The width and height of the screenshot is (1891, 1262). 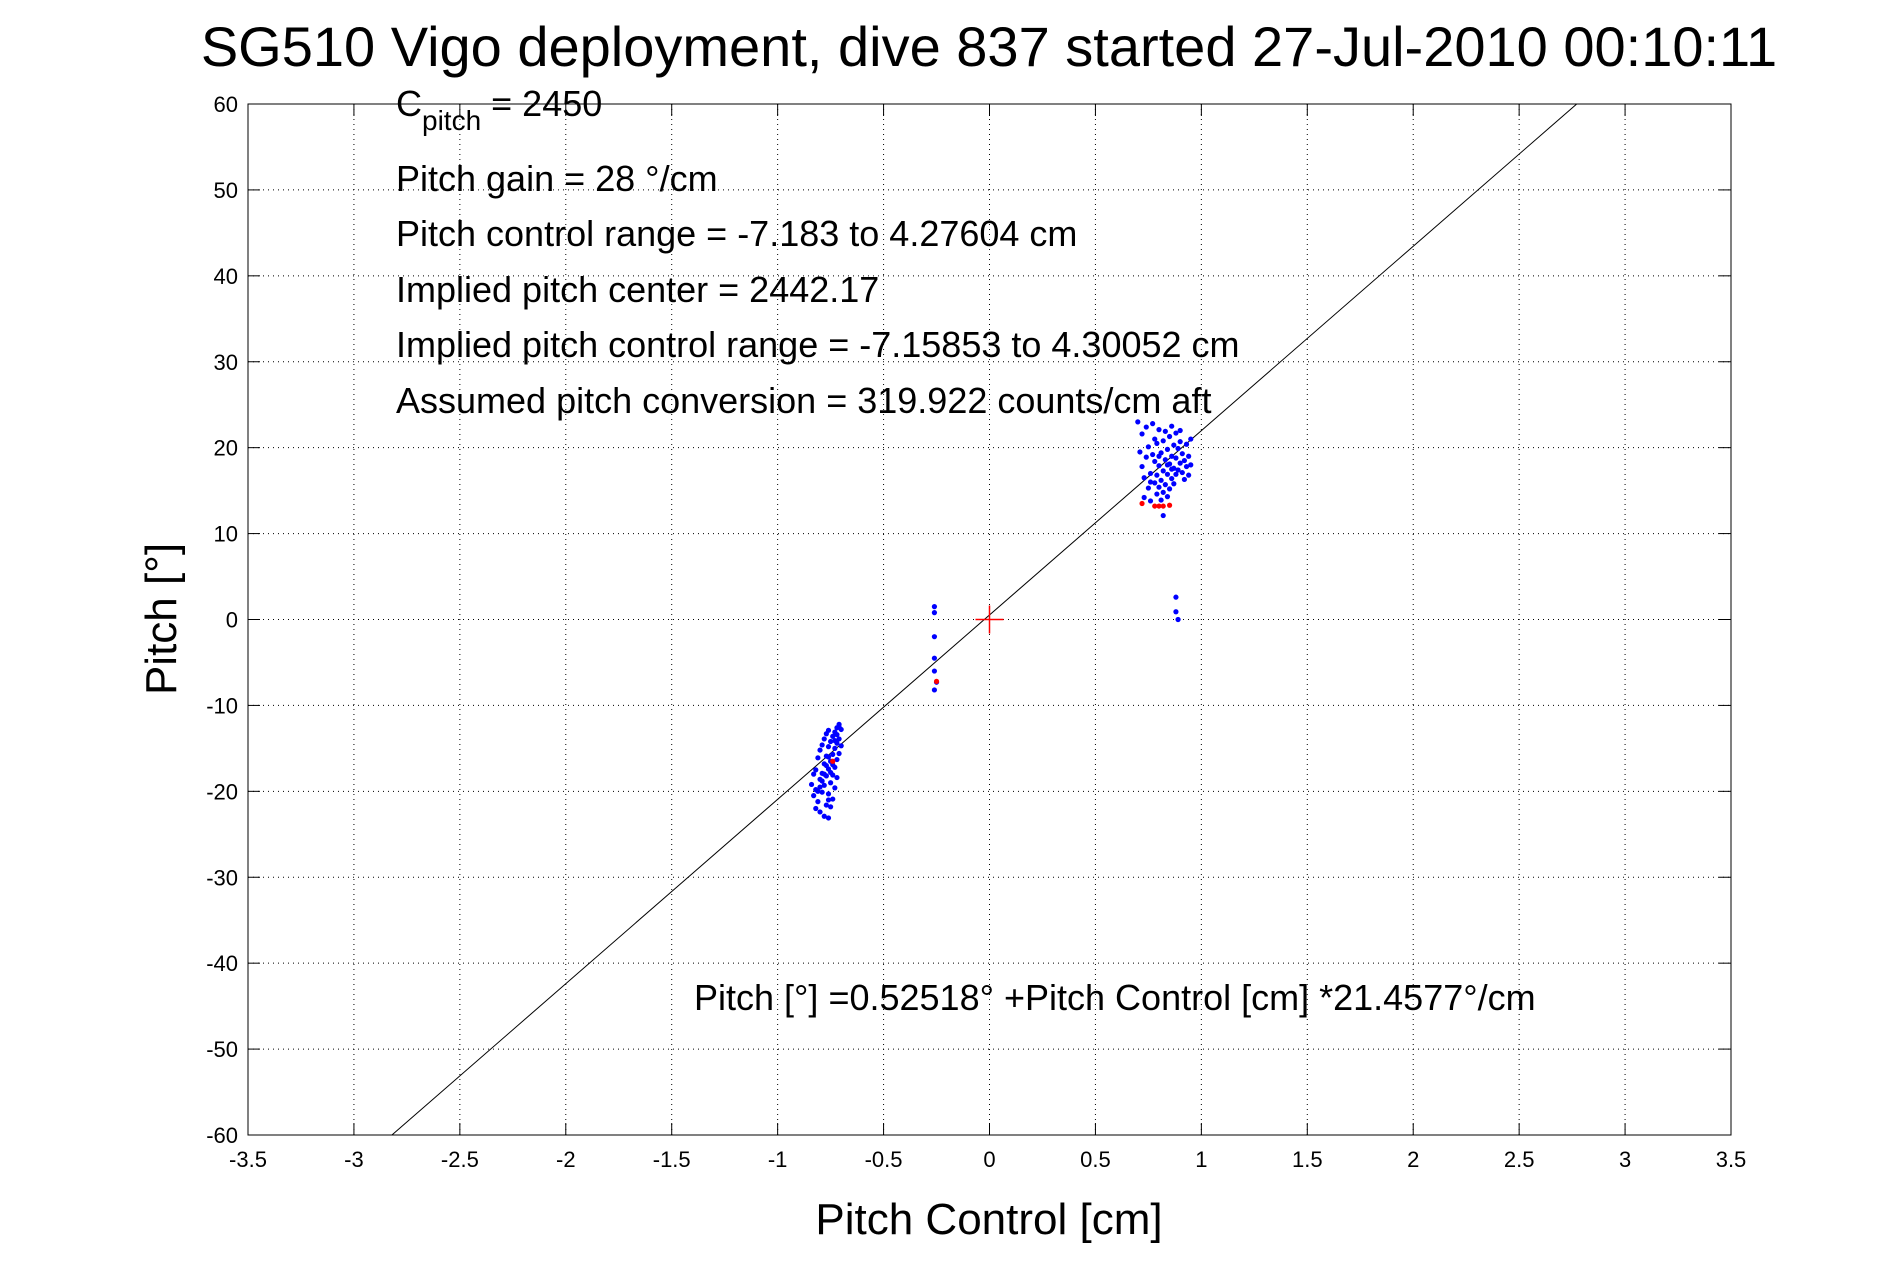 I want to click on x-tick-label: 1, so click(x=1201, y=1159).